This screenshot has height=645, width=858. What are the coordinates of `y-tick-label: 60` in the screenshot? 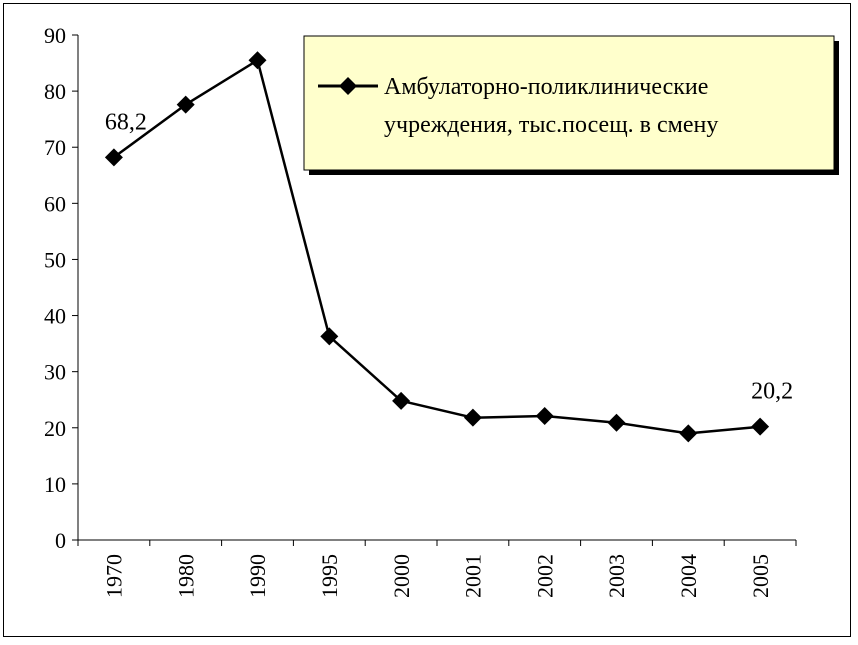 It's located at (55, 203).